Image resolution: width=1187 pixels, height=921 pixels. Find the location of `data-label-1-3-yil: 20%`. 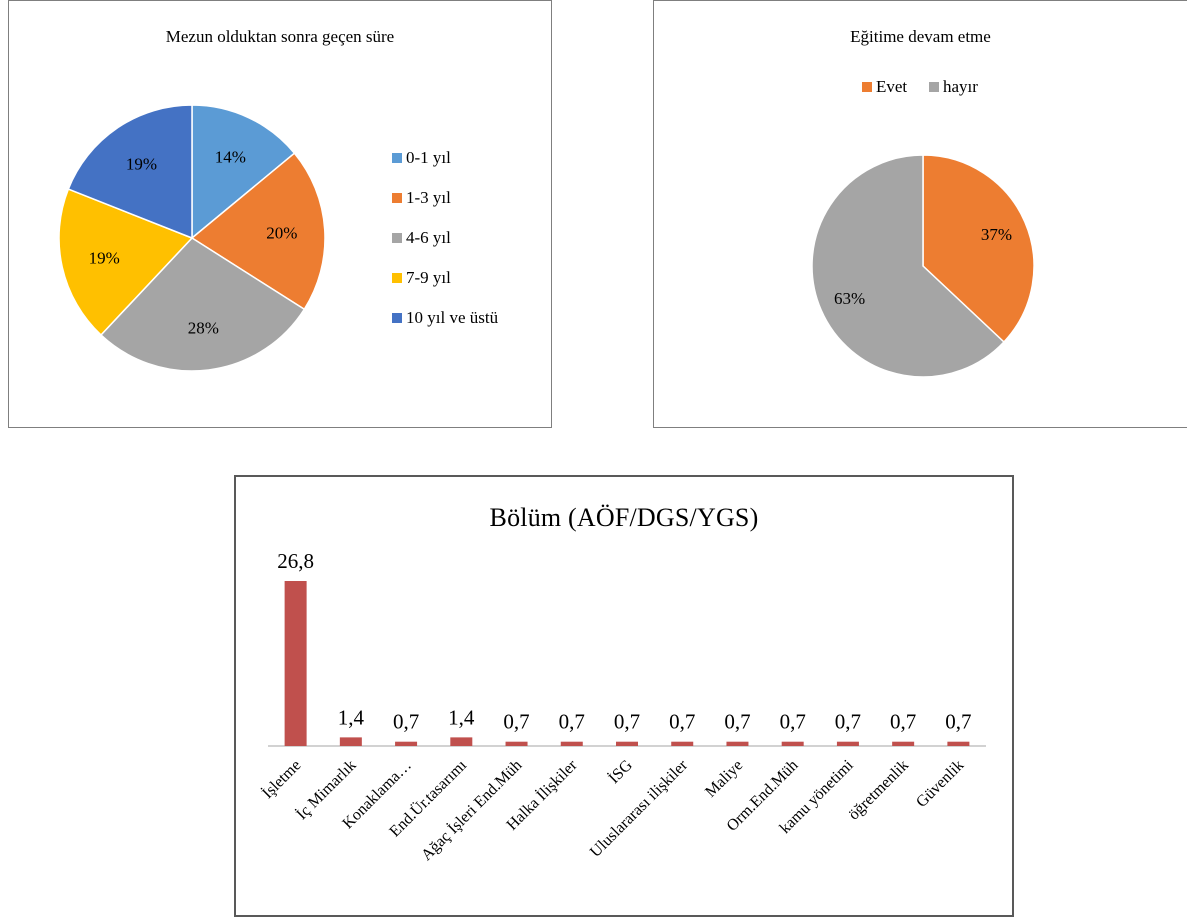

data-label-1-3-yil: 20% is located at coordinates (281, 232).